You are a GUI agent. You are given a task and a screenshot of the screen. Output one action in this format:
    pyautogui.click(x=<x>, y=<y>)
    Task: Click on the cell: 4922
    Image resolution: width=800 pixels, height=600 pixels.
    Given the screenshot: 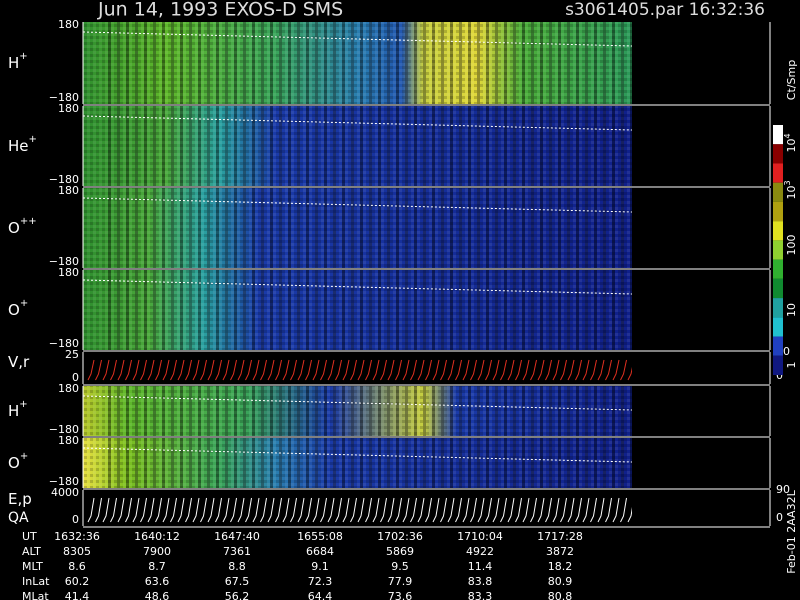 What is the action you would take?
    pyautogui.click(x=480, y=551)
    